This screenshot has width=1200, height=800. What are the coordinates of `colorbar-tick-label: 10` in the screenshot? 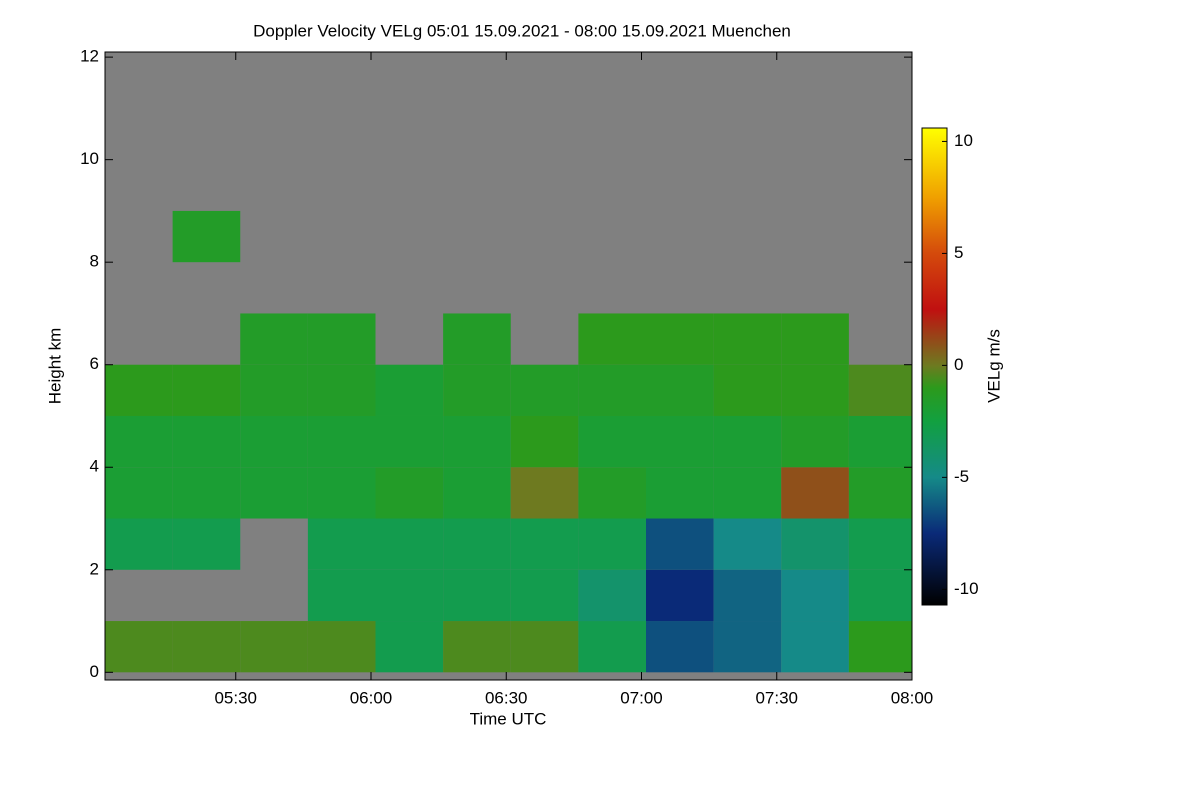 It's located at (963, 140).